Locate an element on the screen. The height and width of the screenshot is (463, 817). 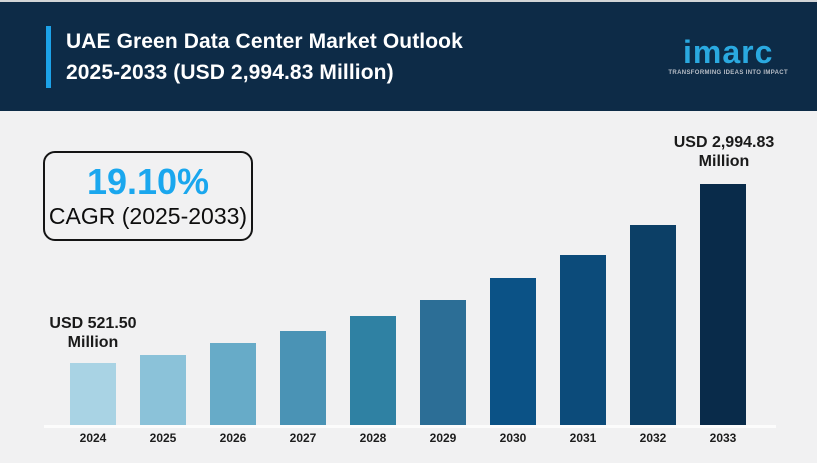
year-label-2033: 2033 is located at coordinates (723, 438).